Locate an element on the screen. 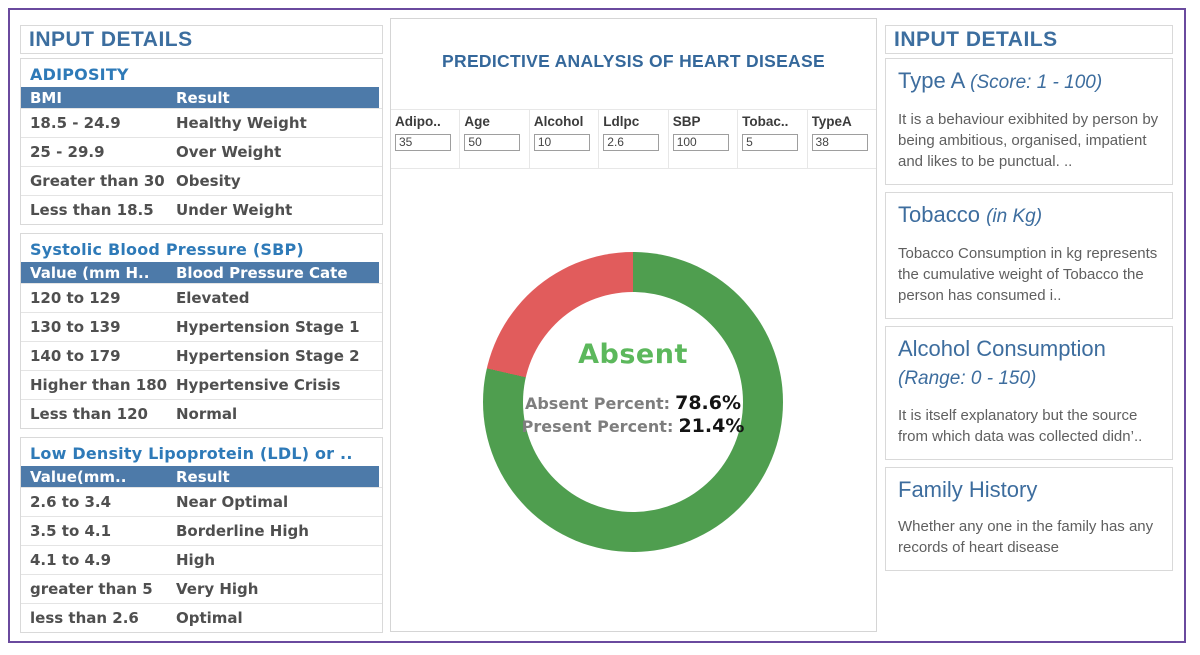 The height and width of the screenshot is (655, 1200). table-cell-text: Hypertensive Crisis is located at coordinates (258, 385).